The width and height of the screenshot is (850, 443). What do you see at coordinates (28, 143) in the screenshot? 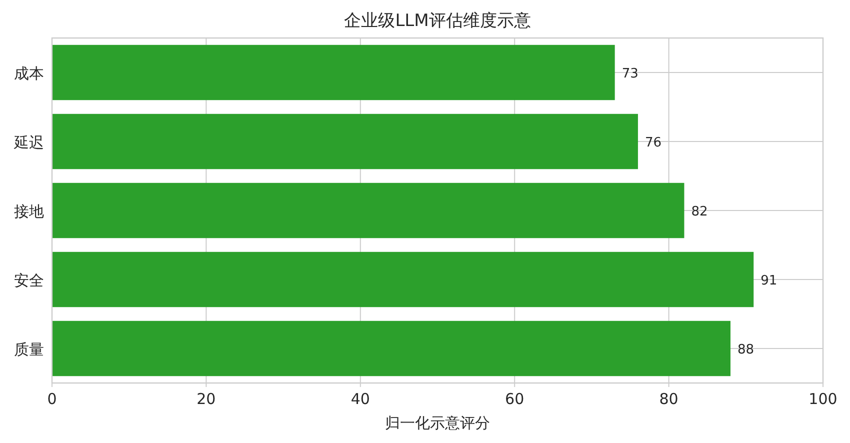
I see `y-tick-label: 延迟` at bounding box center [28, 143].